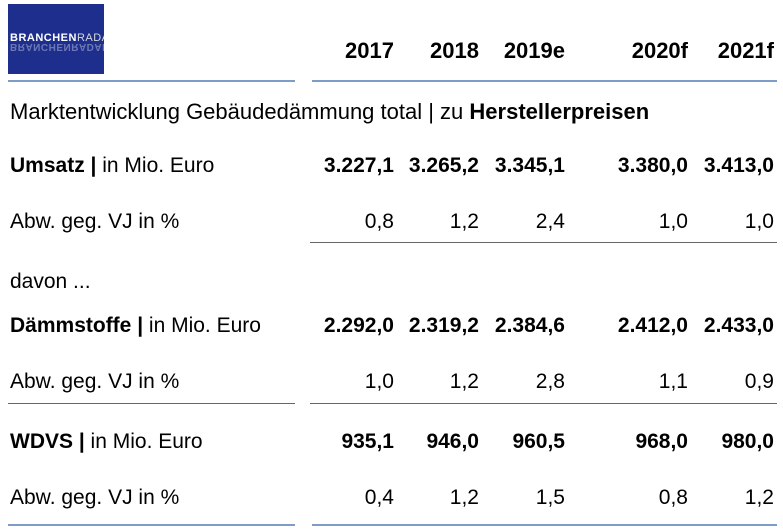 This screenshot has height=532, width=783. What do you see at coordinates (95, 381) in the screenshot?
I see `row-label-abw-daemmstoffe: Abw. geg. VJ in %` at bounding box center [95, 381].